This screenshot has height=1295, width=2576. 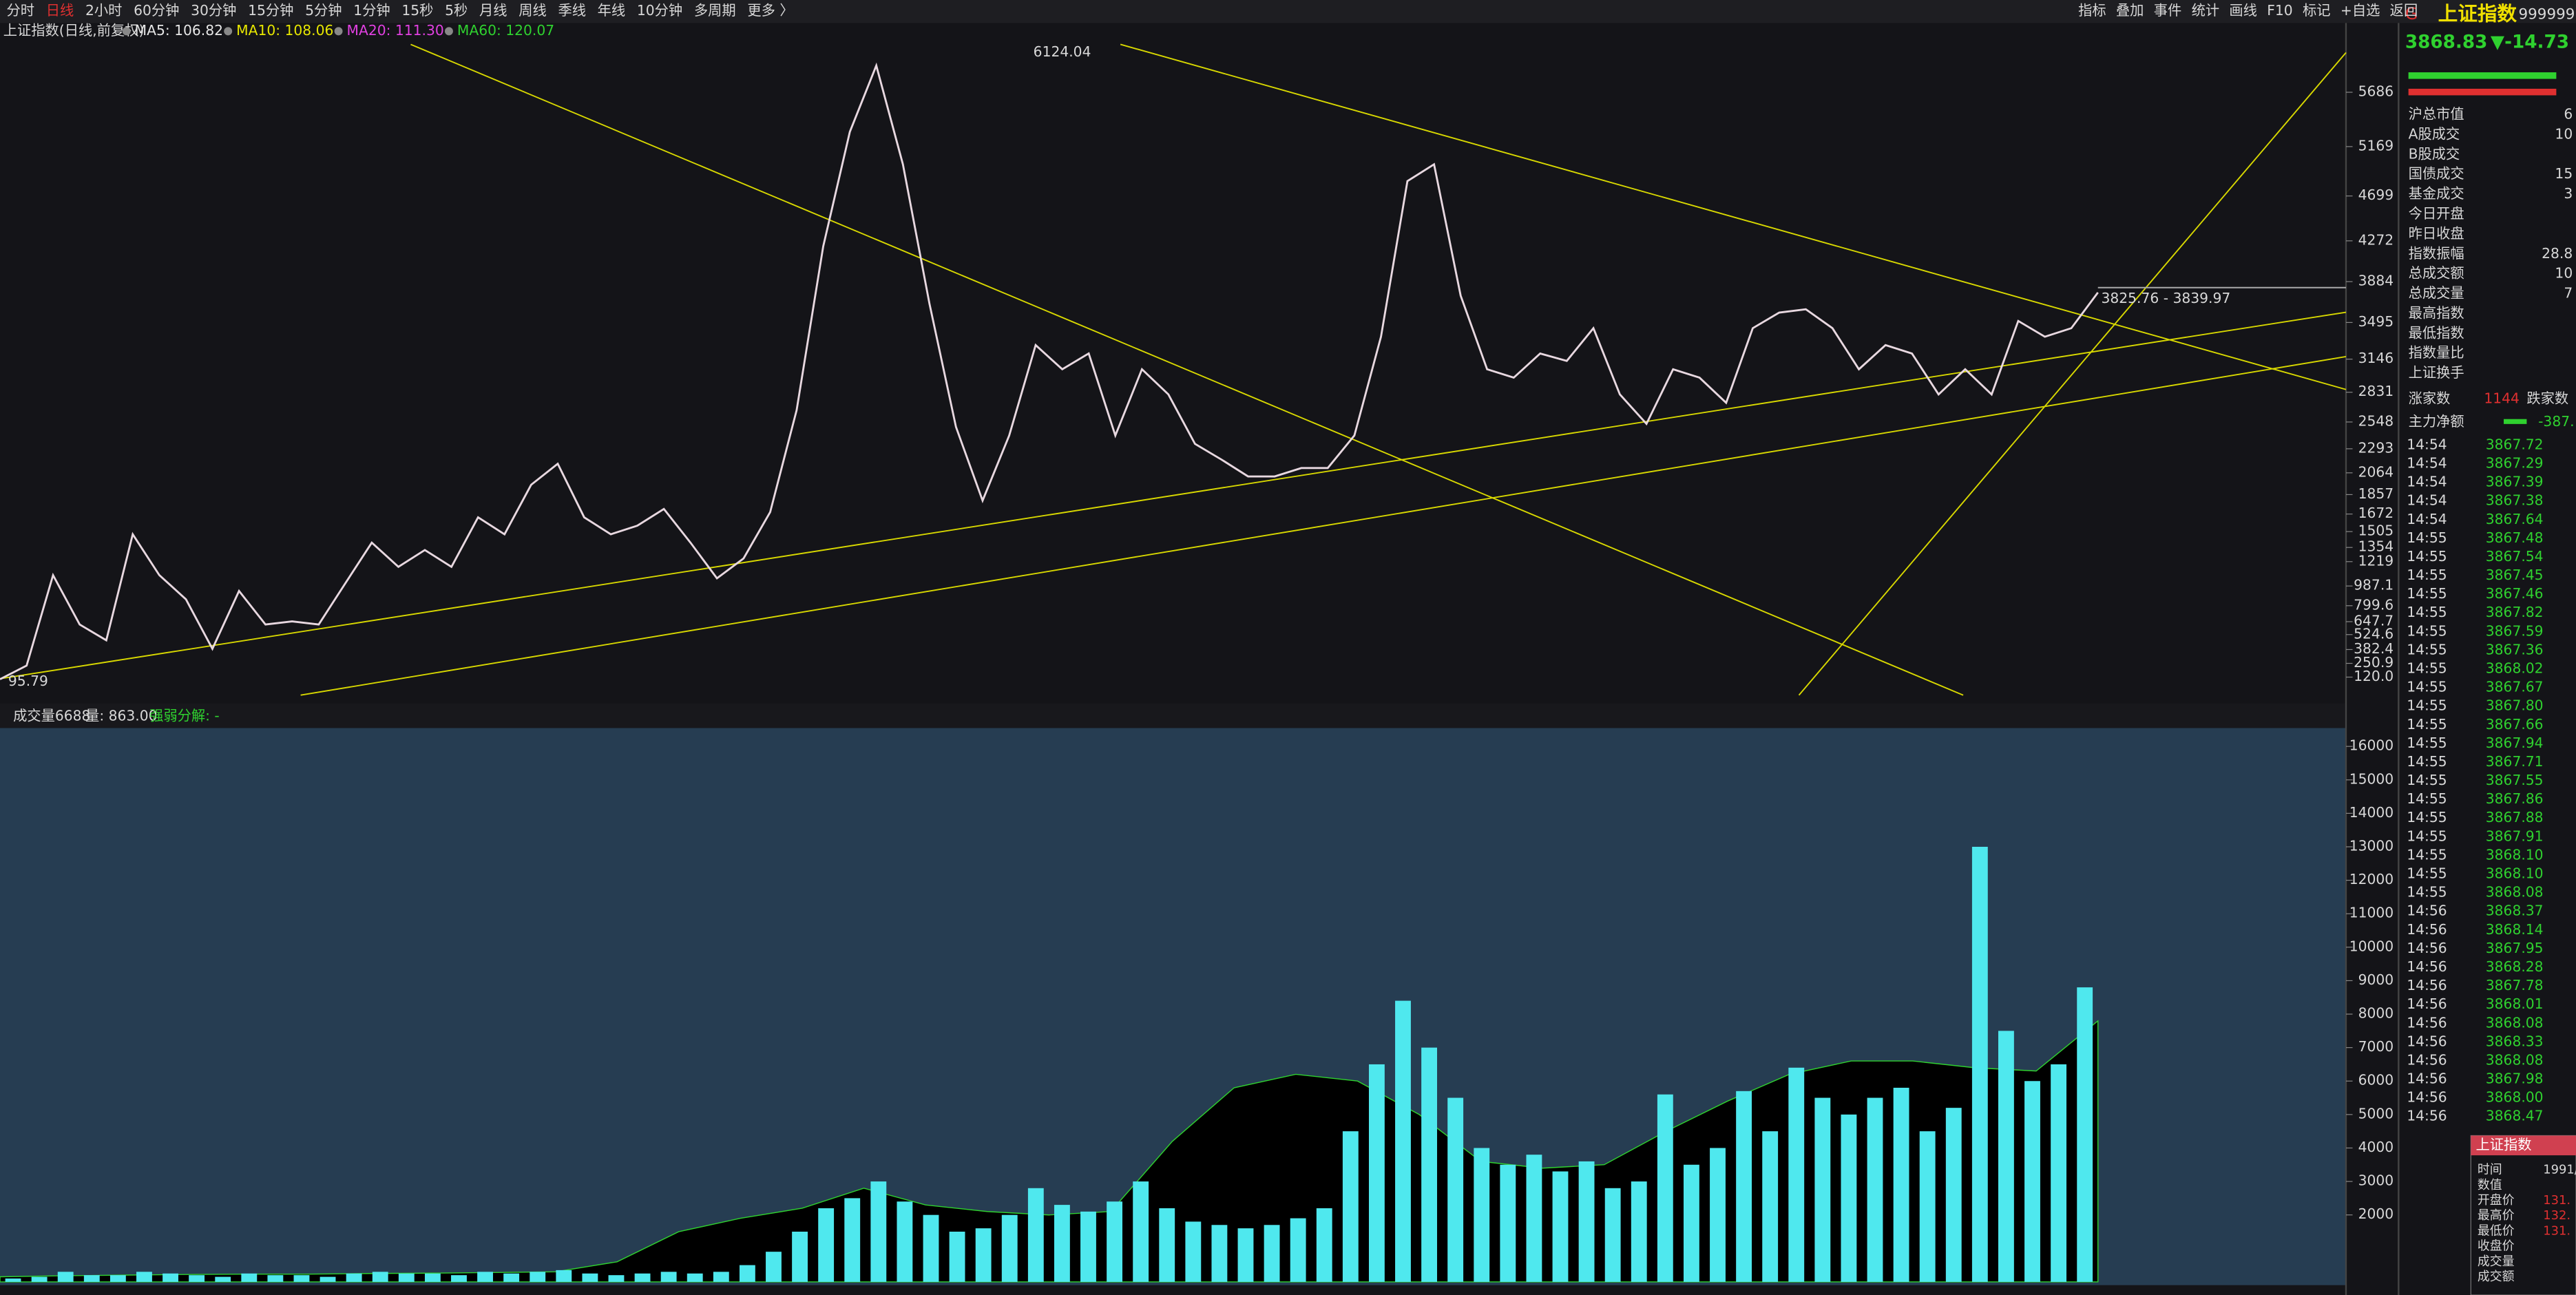 What do you see at coordinates (2547, 399) in the screenshot?
I see `stat-label: 跌家数` at bounding box center [2547, 399].